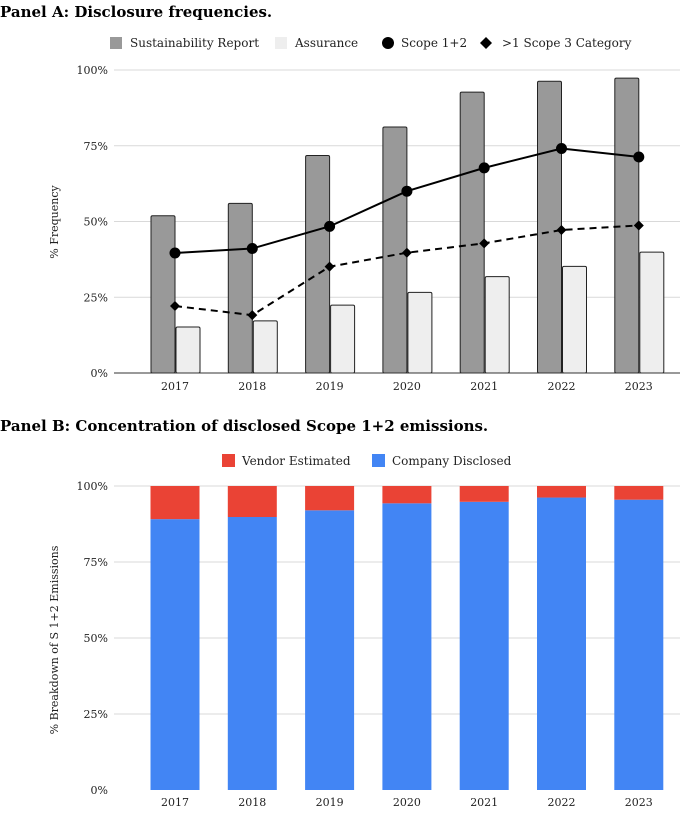 The height and width of the screenshot is (814, 685). I want to click on legend-label: >1 Scope 3 Category, so click(567, 43).